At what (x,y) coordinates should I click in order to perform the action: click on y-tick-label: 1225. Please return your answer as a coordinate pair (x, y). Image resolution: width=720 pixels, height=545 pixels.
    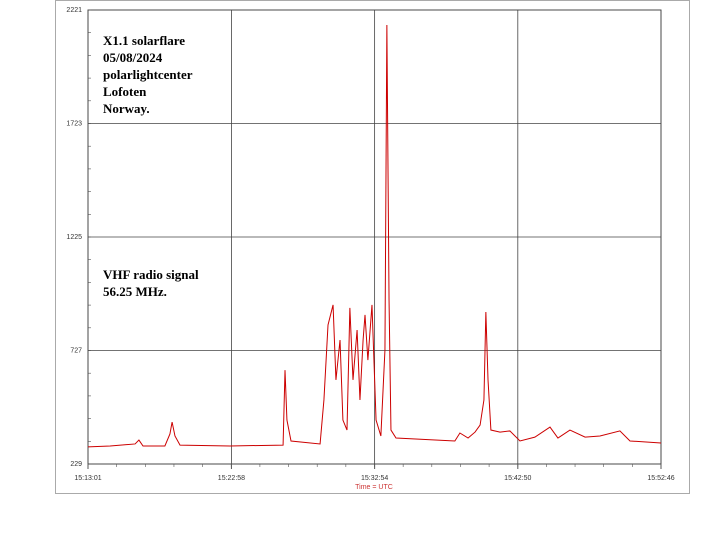
    Looking at the image, I should click on (74, 237).